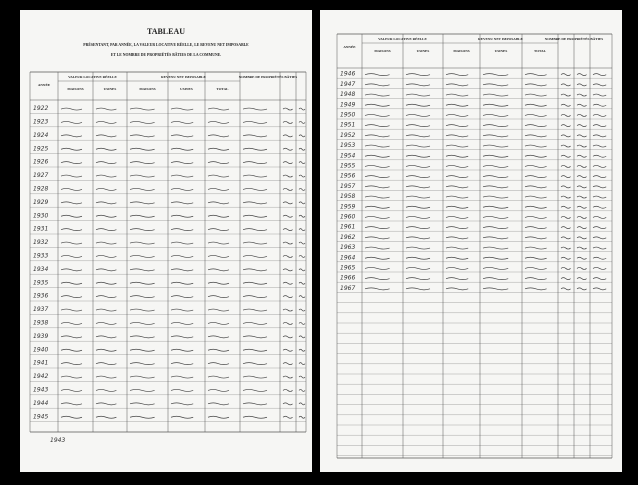 The width and height of the screenshot is (638, 485). I want to click on year: 1927, so click(40, 175).